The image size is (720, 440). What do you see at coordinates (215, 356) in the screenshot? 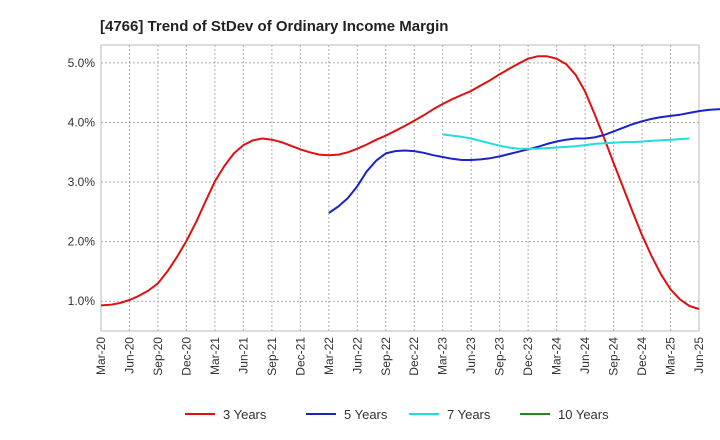
I see `x-tick-label: Mar-21` at bounding box center [215, 356].